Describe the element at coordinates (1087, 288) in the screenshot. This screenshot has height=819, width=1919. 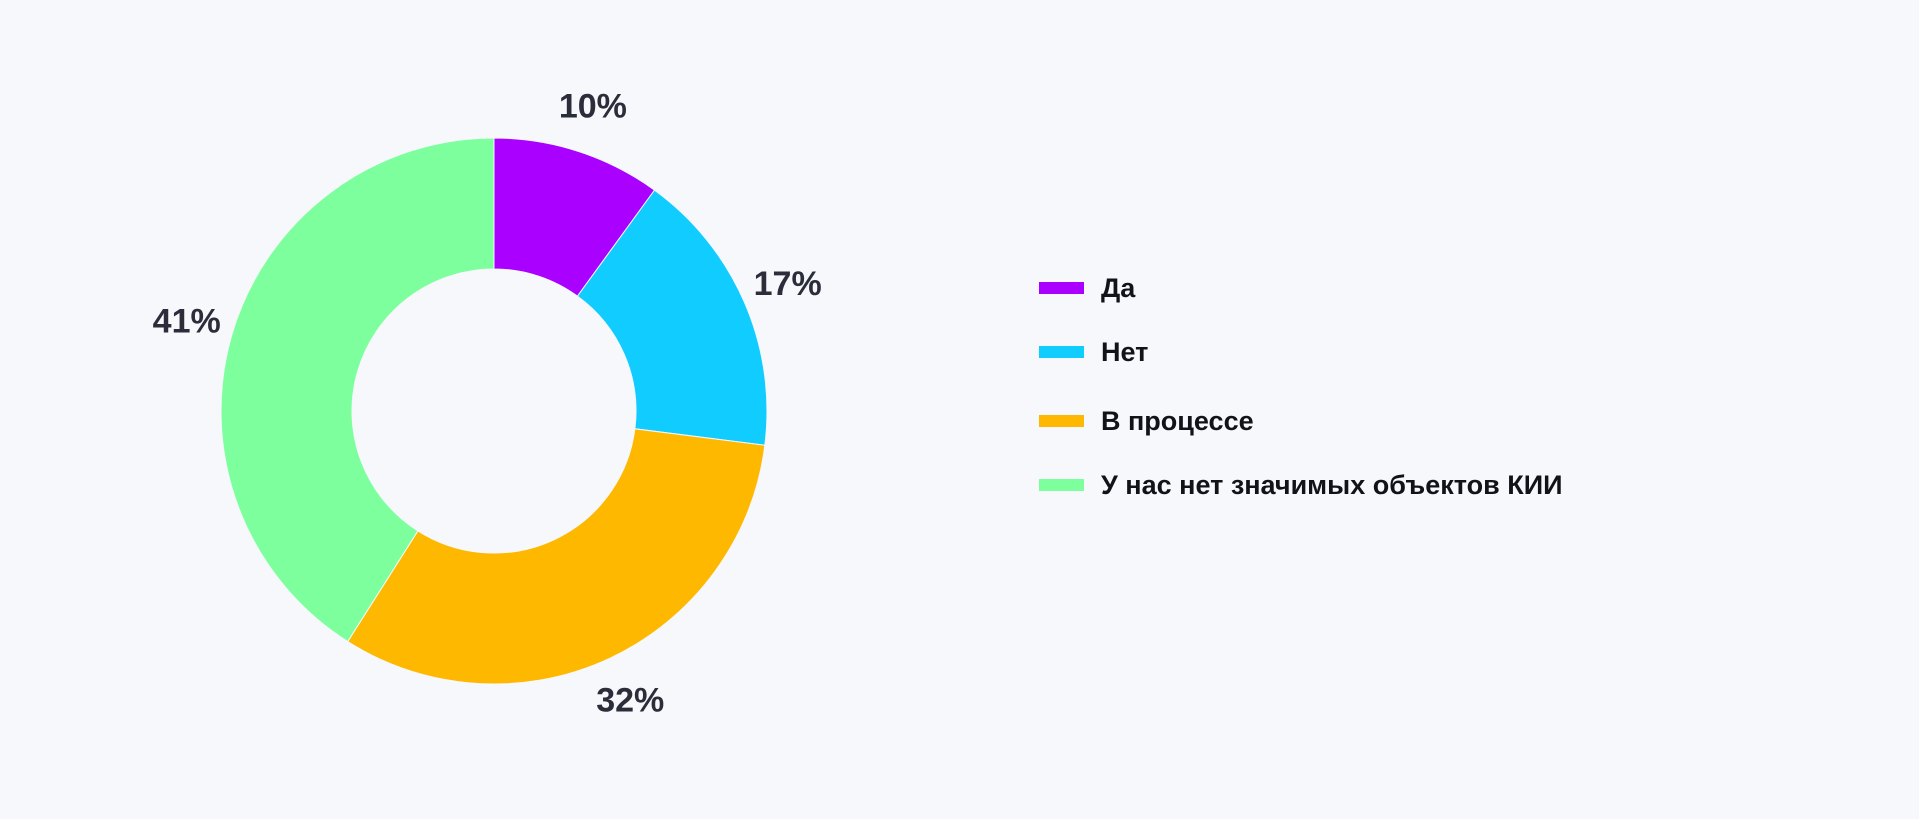
I see `legend-item-da: Да` at that location.